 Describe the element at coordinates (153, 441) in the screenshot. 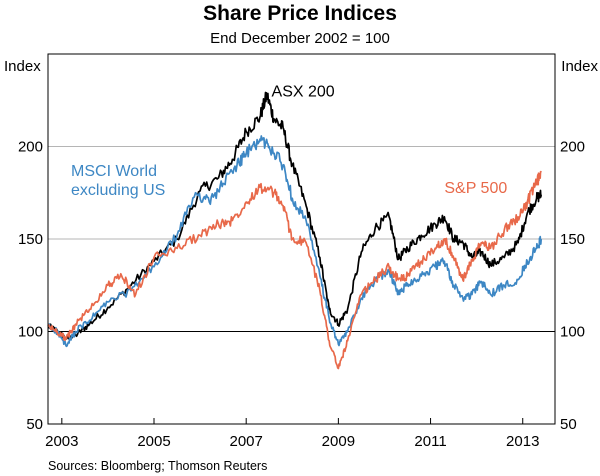

I see `x-tick-2005: 2005` at that location.